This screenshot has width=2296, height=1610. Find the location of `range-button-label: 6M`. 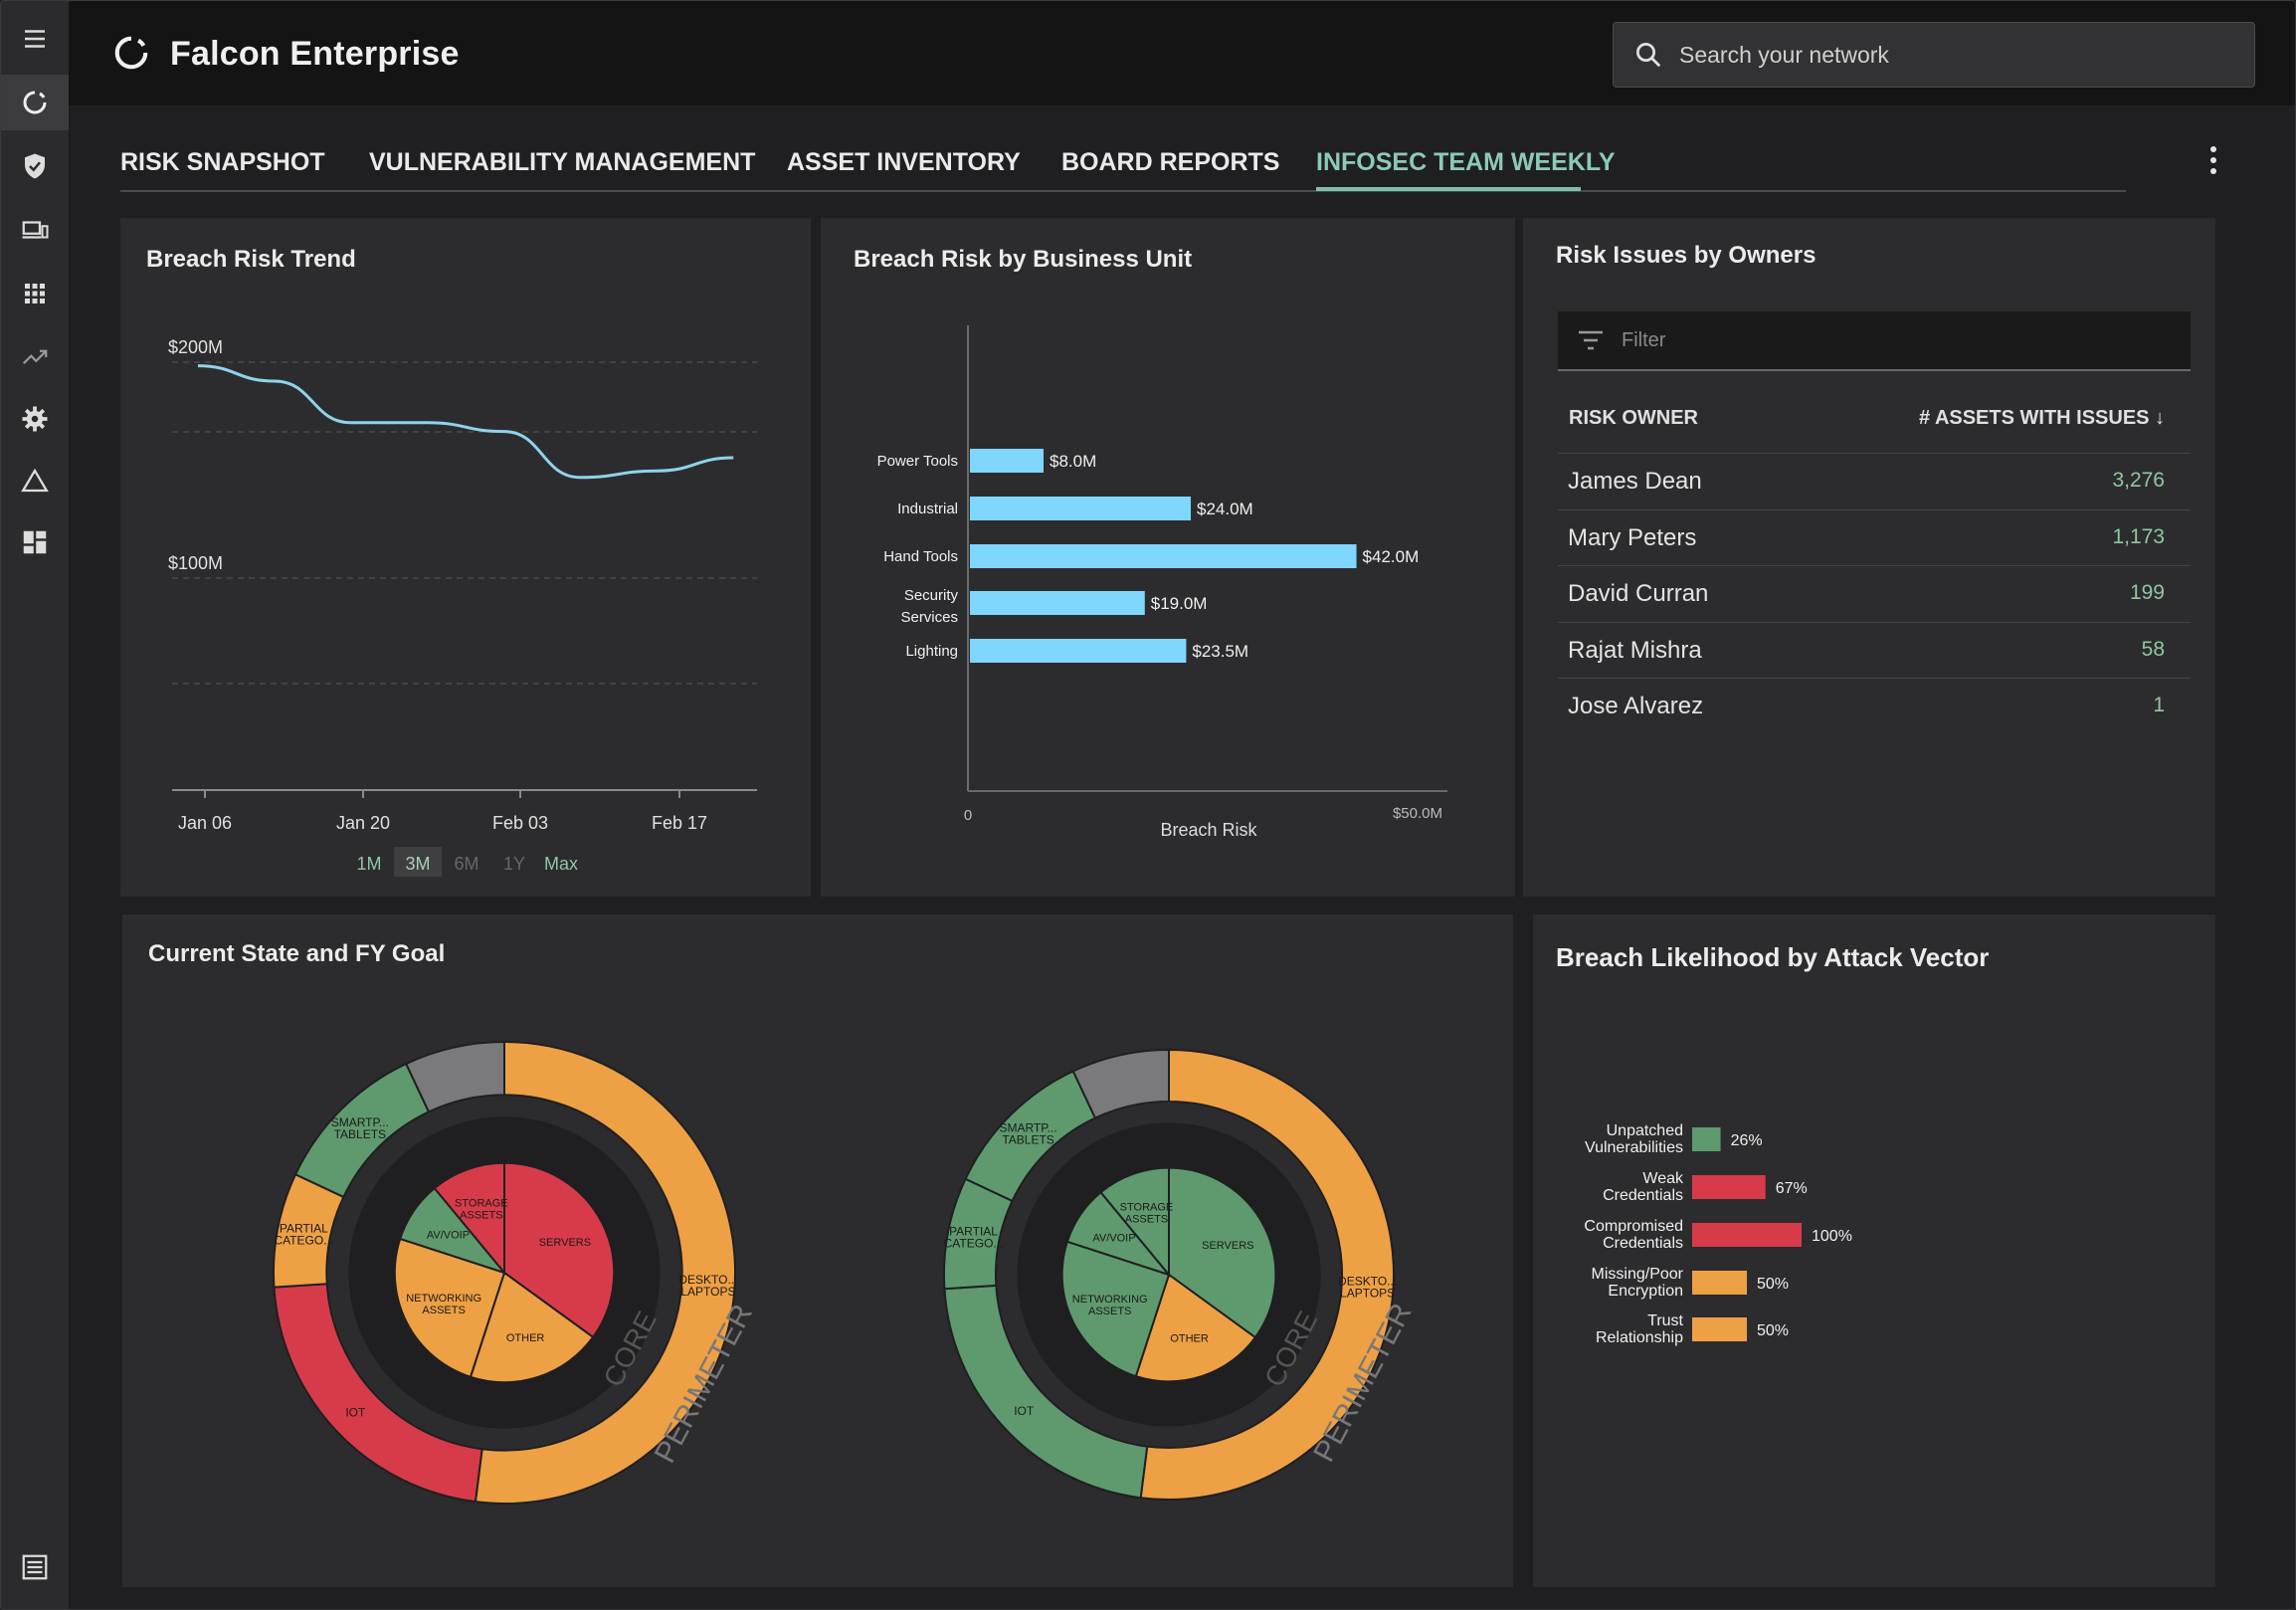

range-button-label: 6M is located at coordinates (466, 864).